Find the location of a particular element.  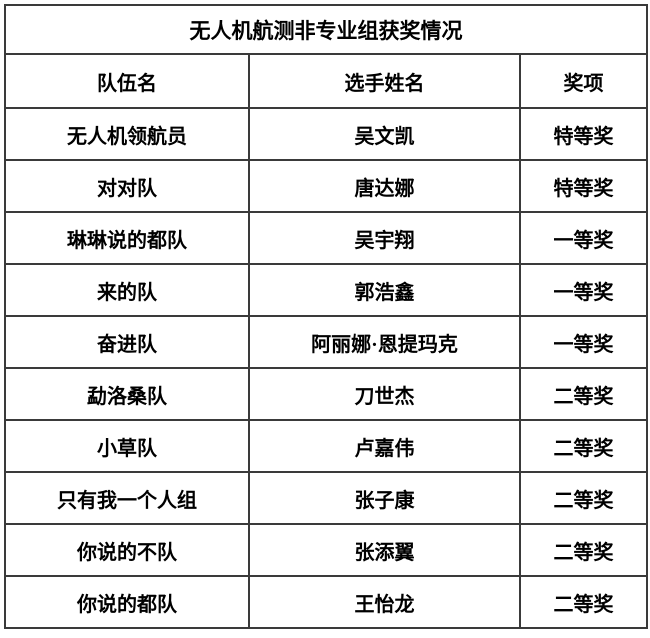

table-row: 你说的都队 王怡龙 二等奖 is located at coordinates (326, 602).